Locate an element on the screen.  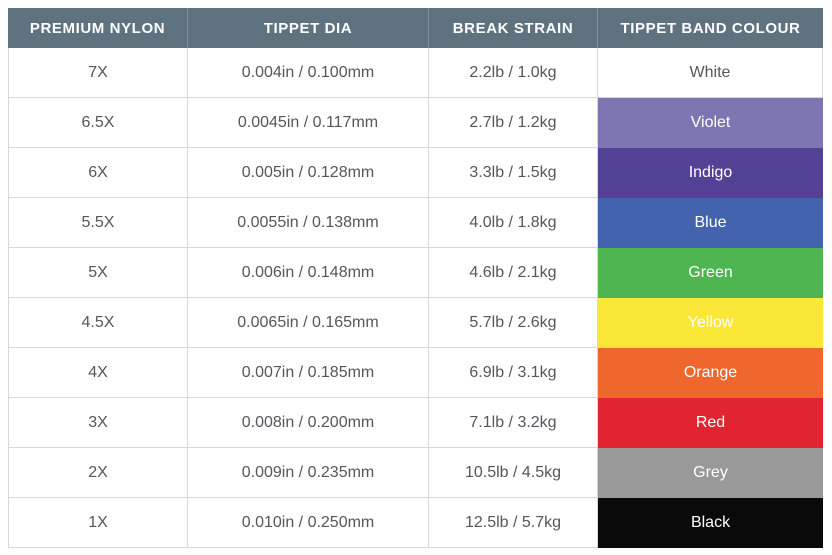
cell-band-colour: Blue is located at coordinates (710, 223).